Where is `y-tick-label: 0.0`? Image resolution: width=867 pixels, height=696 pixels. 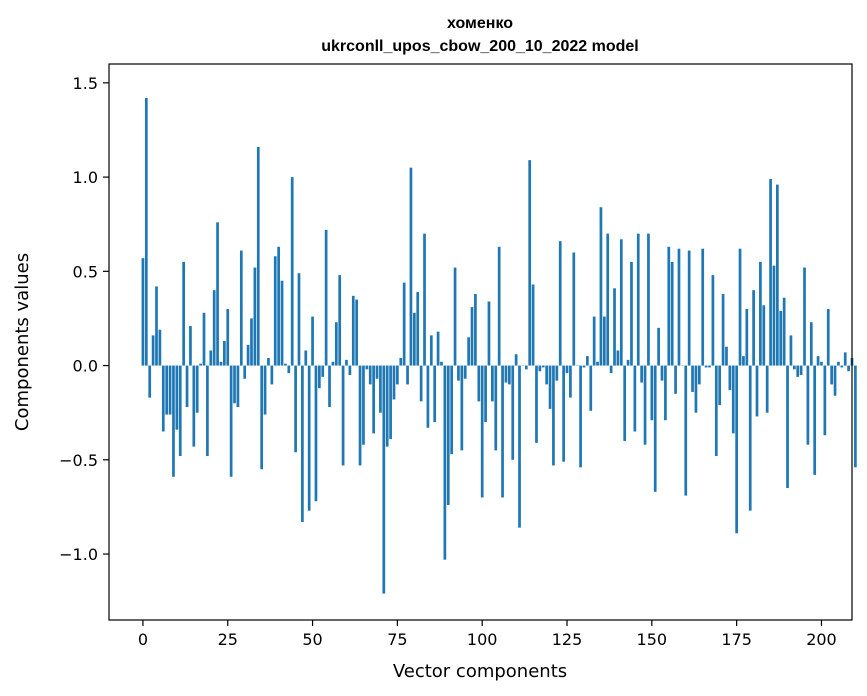 y-tick-label: 0.0 is located at coordinates (85, 366).